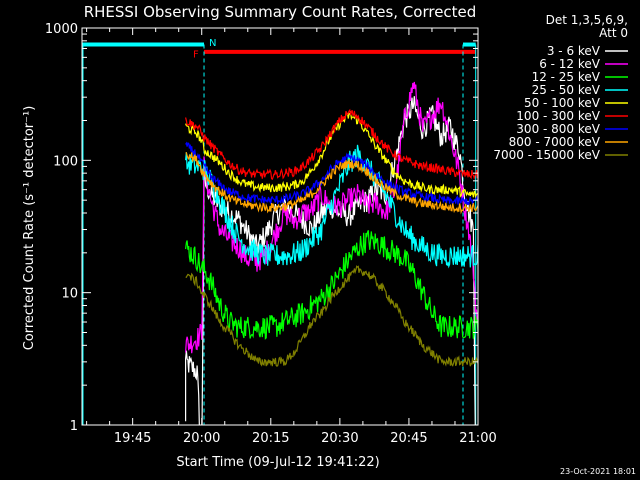 The image size is (640, 480). I want to click on x-axis-label: Start Time (09-Jul-12 19:41:22), so click(277, 462).